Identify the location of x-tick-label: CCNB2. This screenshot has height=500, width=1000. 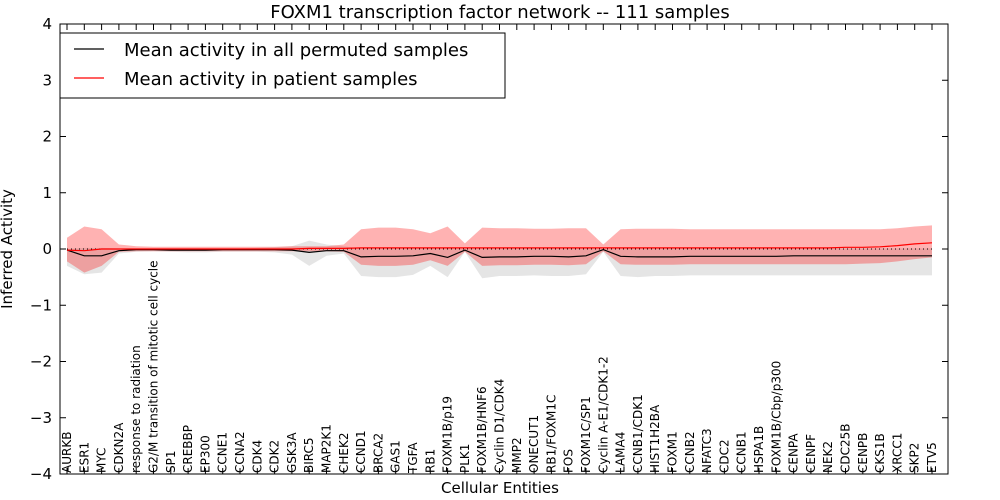
(690, 452).